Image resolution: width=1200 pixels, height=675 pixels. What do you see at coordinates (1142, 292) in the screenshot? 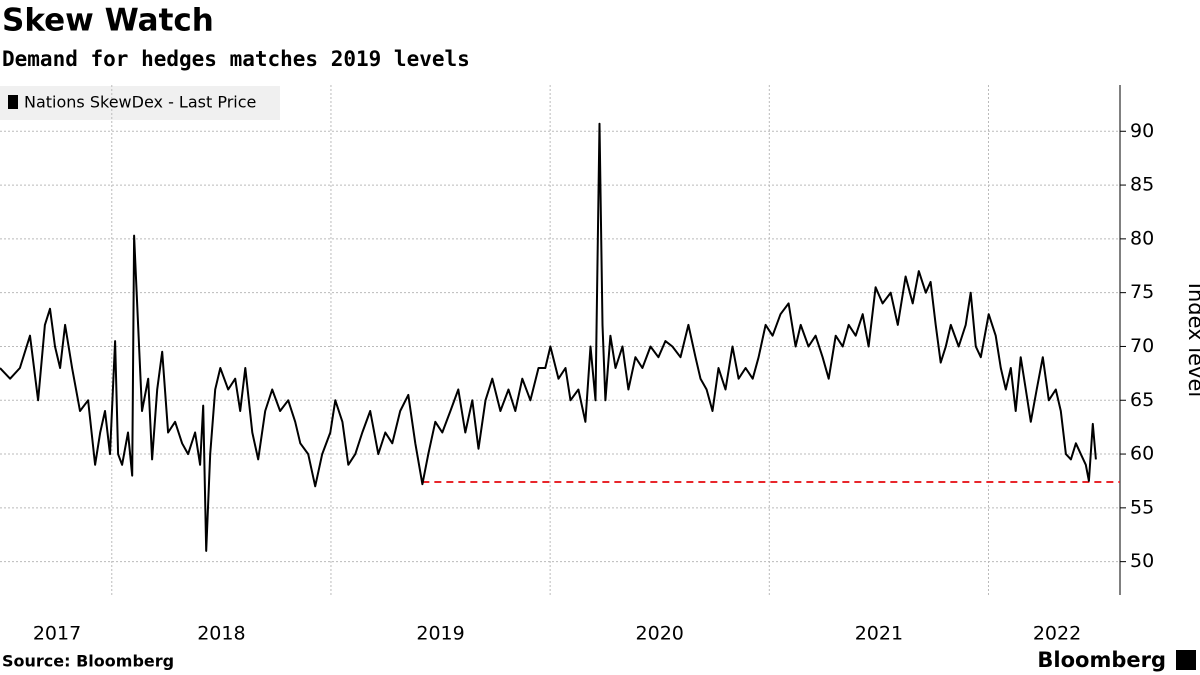
I see `y-tick-label: 75` at bounding box center [1142, 292].